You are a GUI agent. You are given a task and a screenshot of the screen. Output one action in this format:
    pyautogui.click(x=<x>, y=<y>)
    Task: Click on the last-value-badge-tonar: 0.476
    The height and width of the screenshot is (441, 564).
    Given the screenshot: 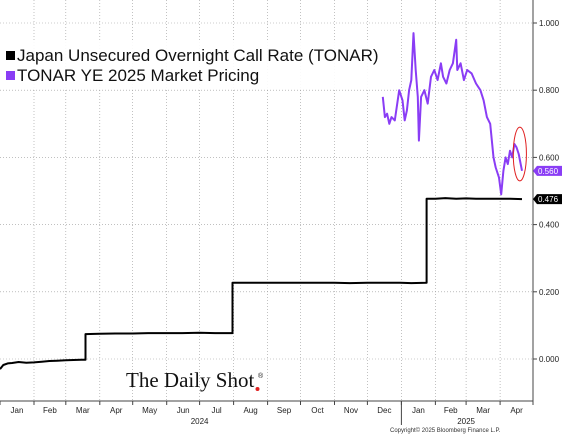 What is the action you would take?
    pyautogui.click(x=547, y=199)
    